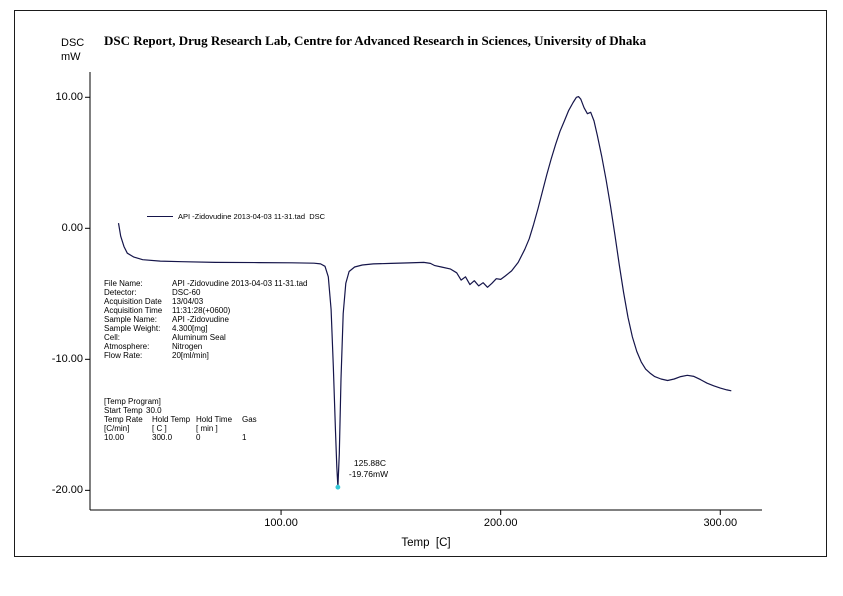 The height and width of the screenshot is (596, 843). Describe the element at coordinates (123, 410) in the screenshot. I see `start-temp-label: Start Temp` at that location.